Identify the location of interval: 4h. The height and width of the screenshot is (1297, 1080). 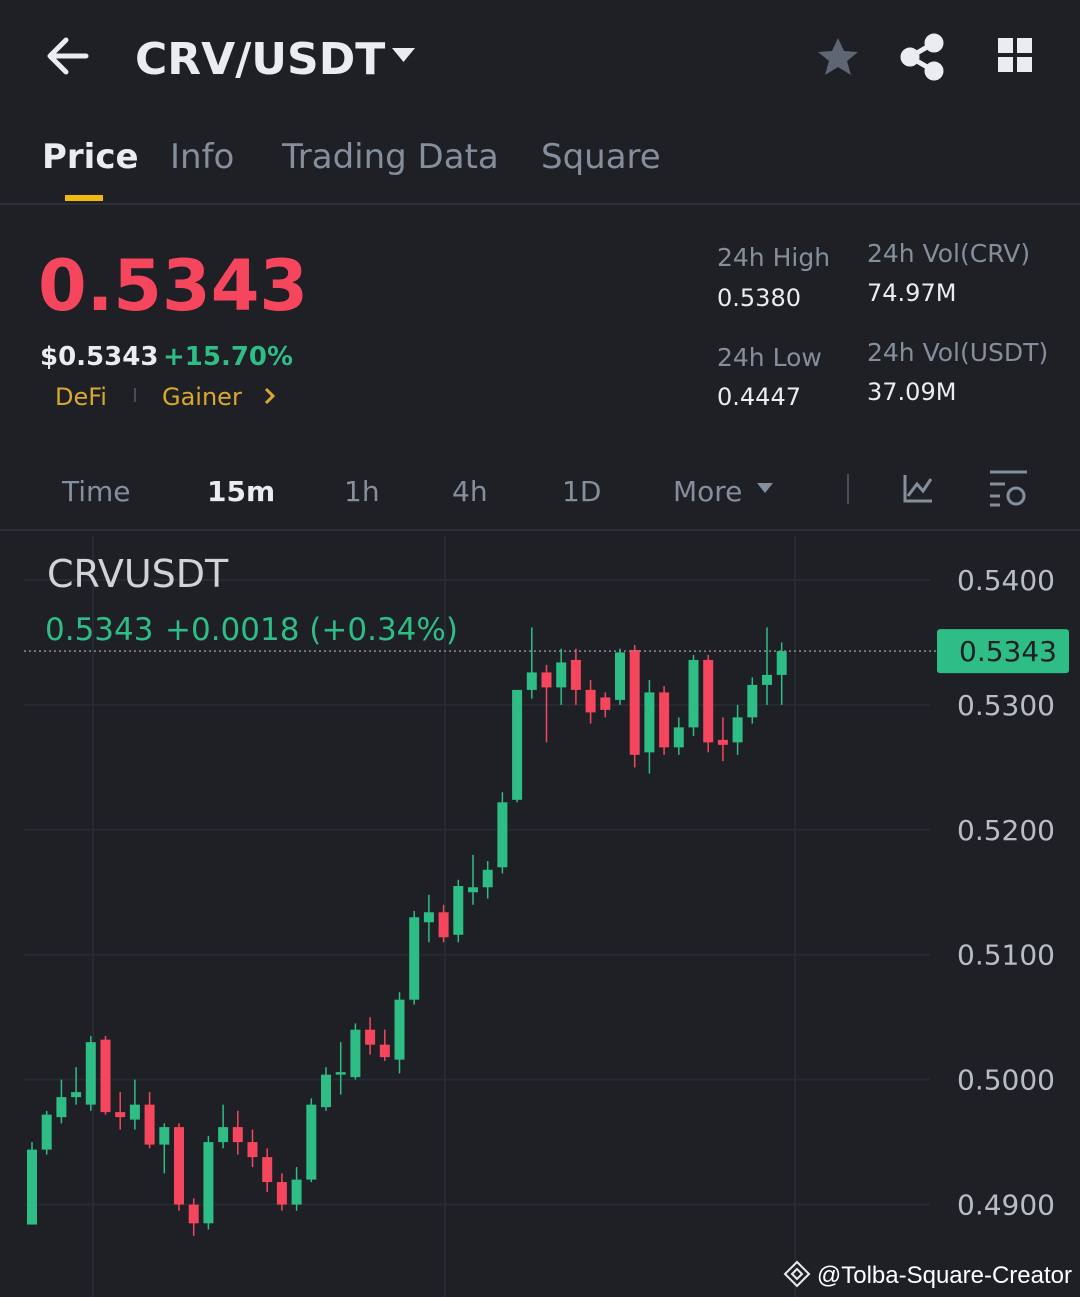
(470, 491).